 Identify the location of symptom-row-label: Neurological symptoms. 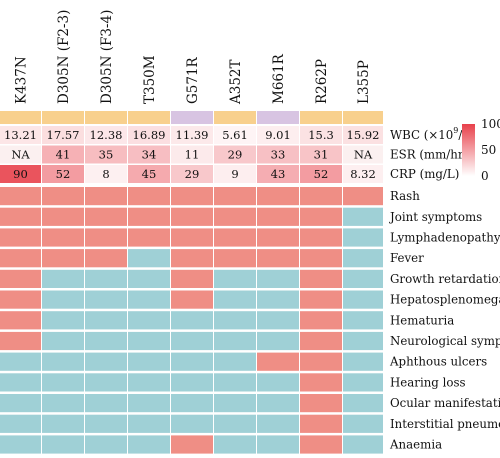
(445, 341).